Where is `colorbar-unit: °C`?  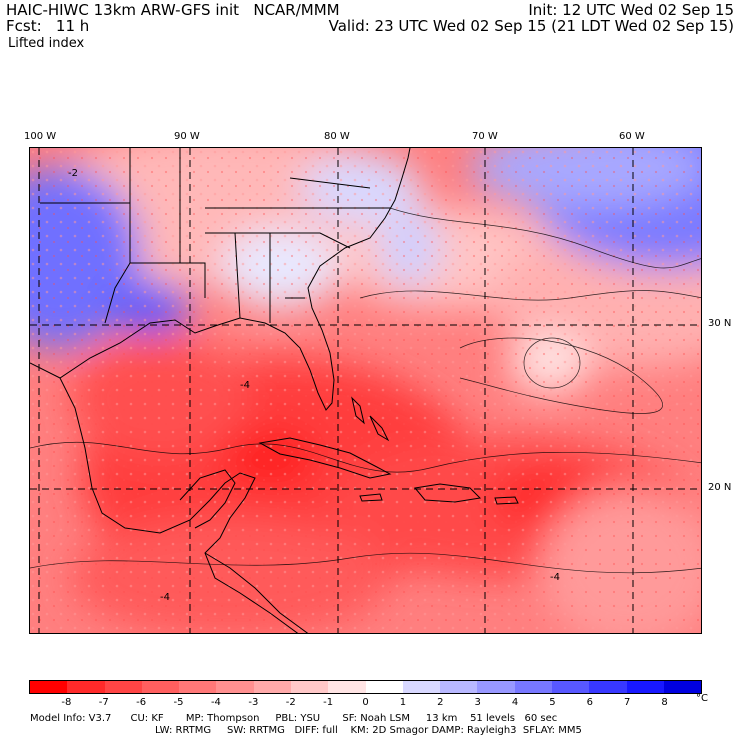 colorbar-unit: °C is located at coordinates (702, 698).